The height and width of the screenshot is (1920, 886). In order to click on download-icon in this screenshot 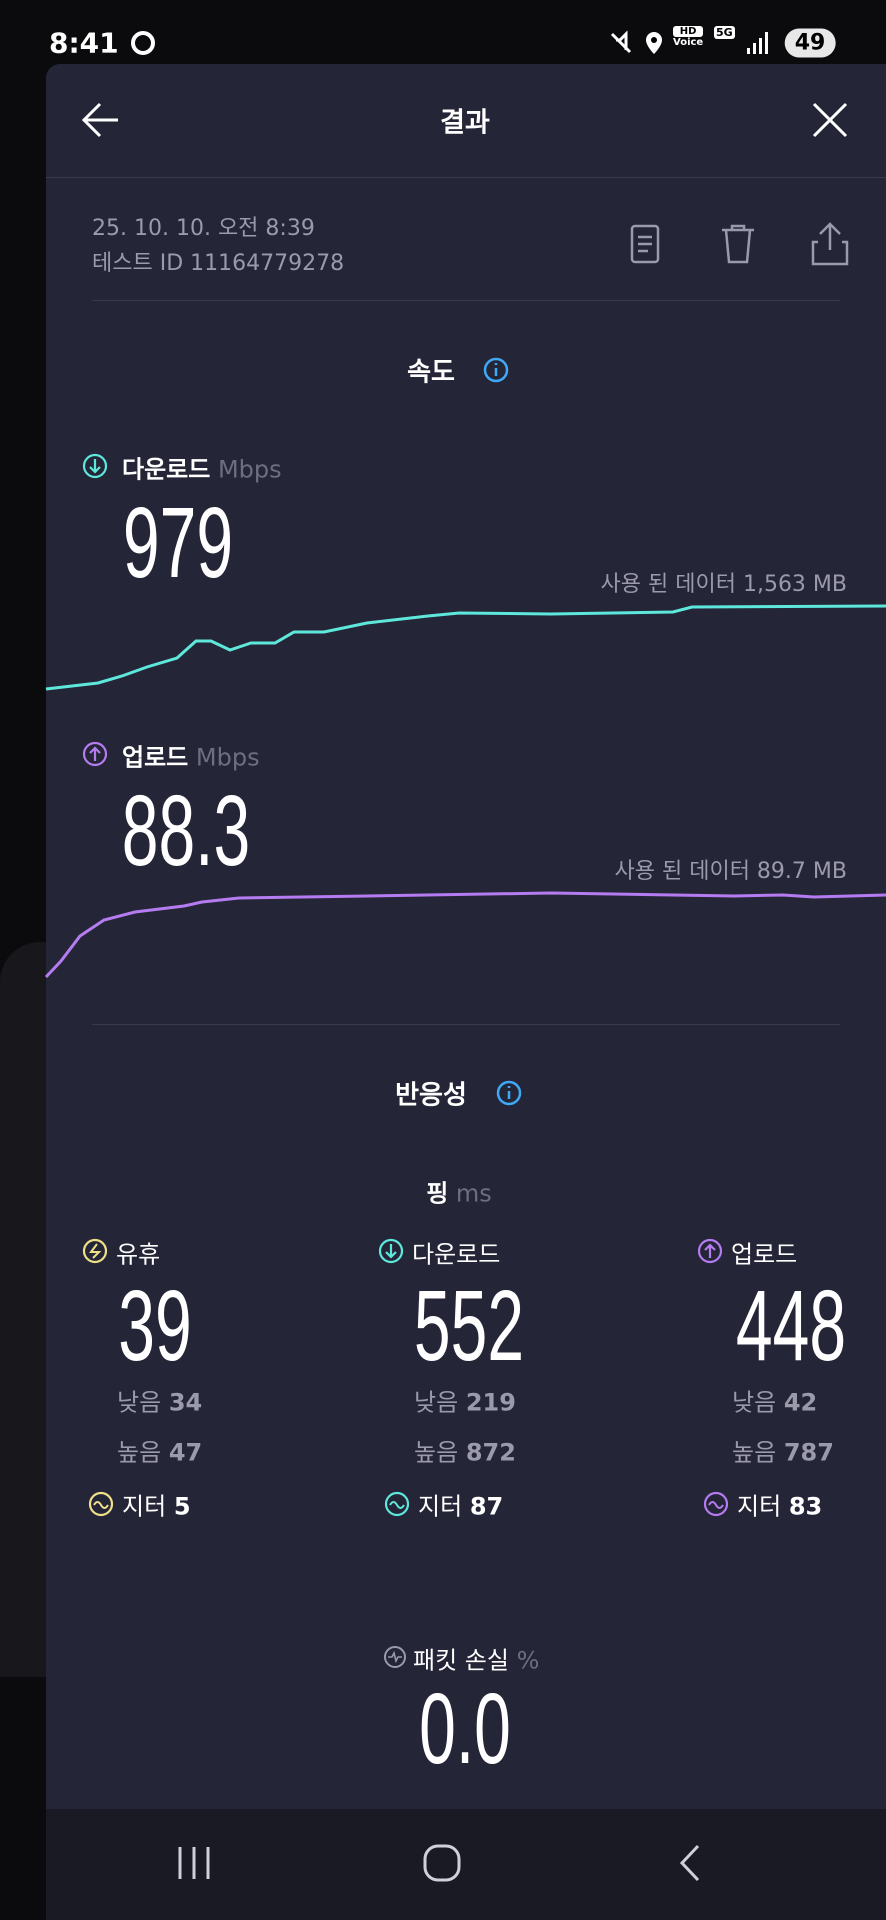, I will do `click(95, 466)`.